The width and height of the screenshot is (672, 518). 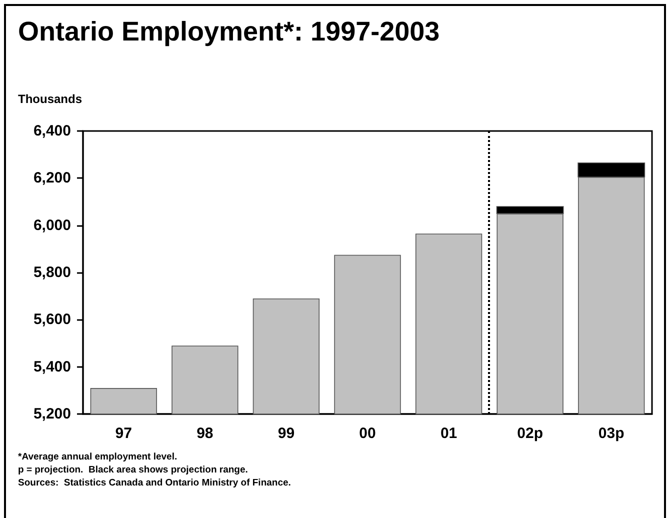 I want to click on y-tick-label: 5,600, so click(x=52, y=319).